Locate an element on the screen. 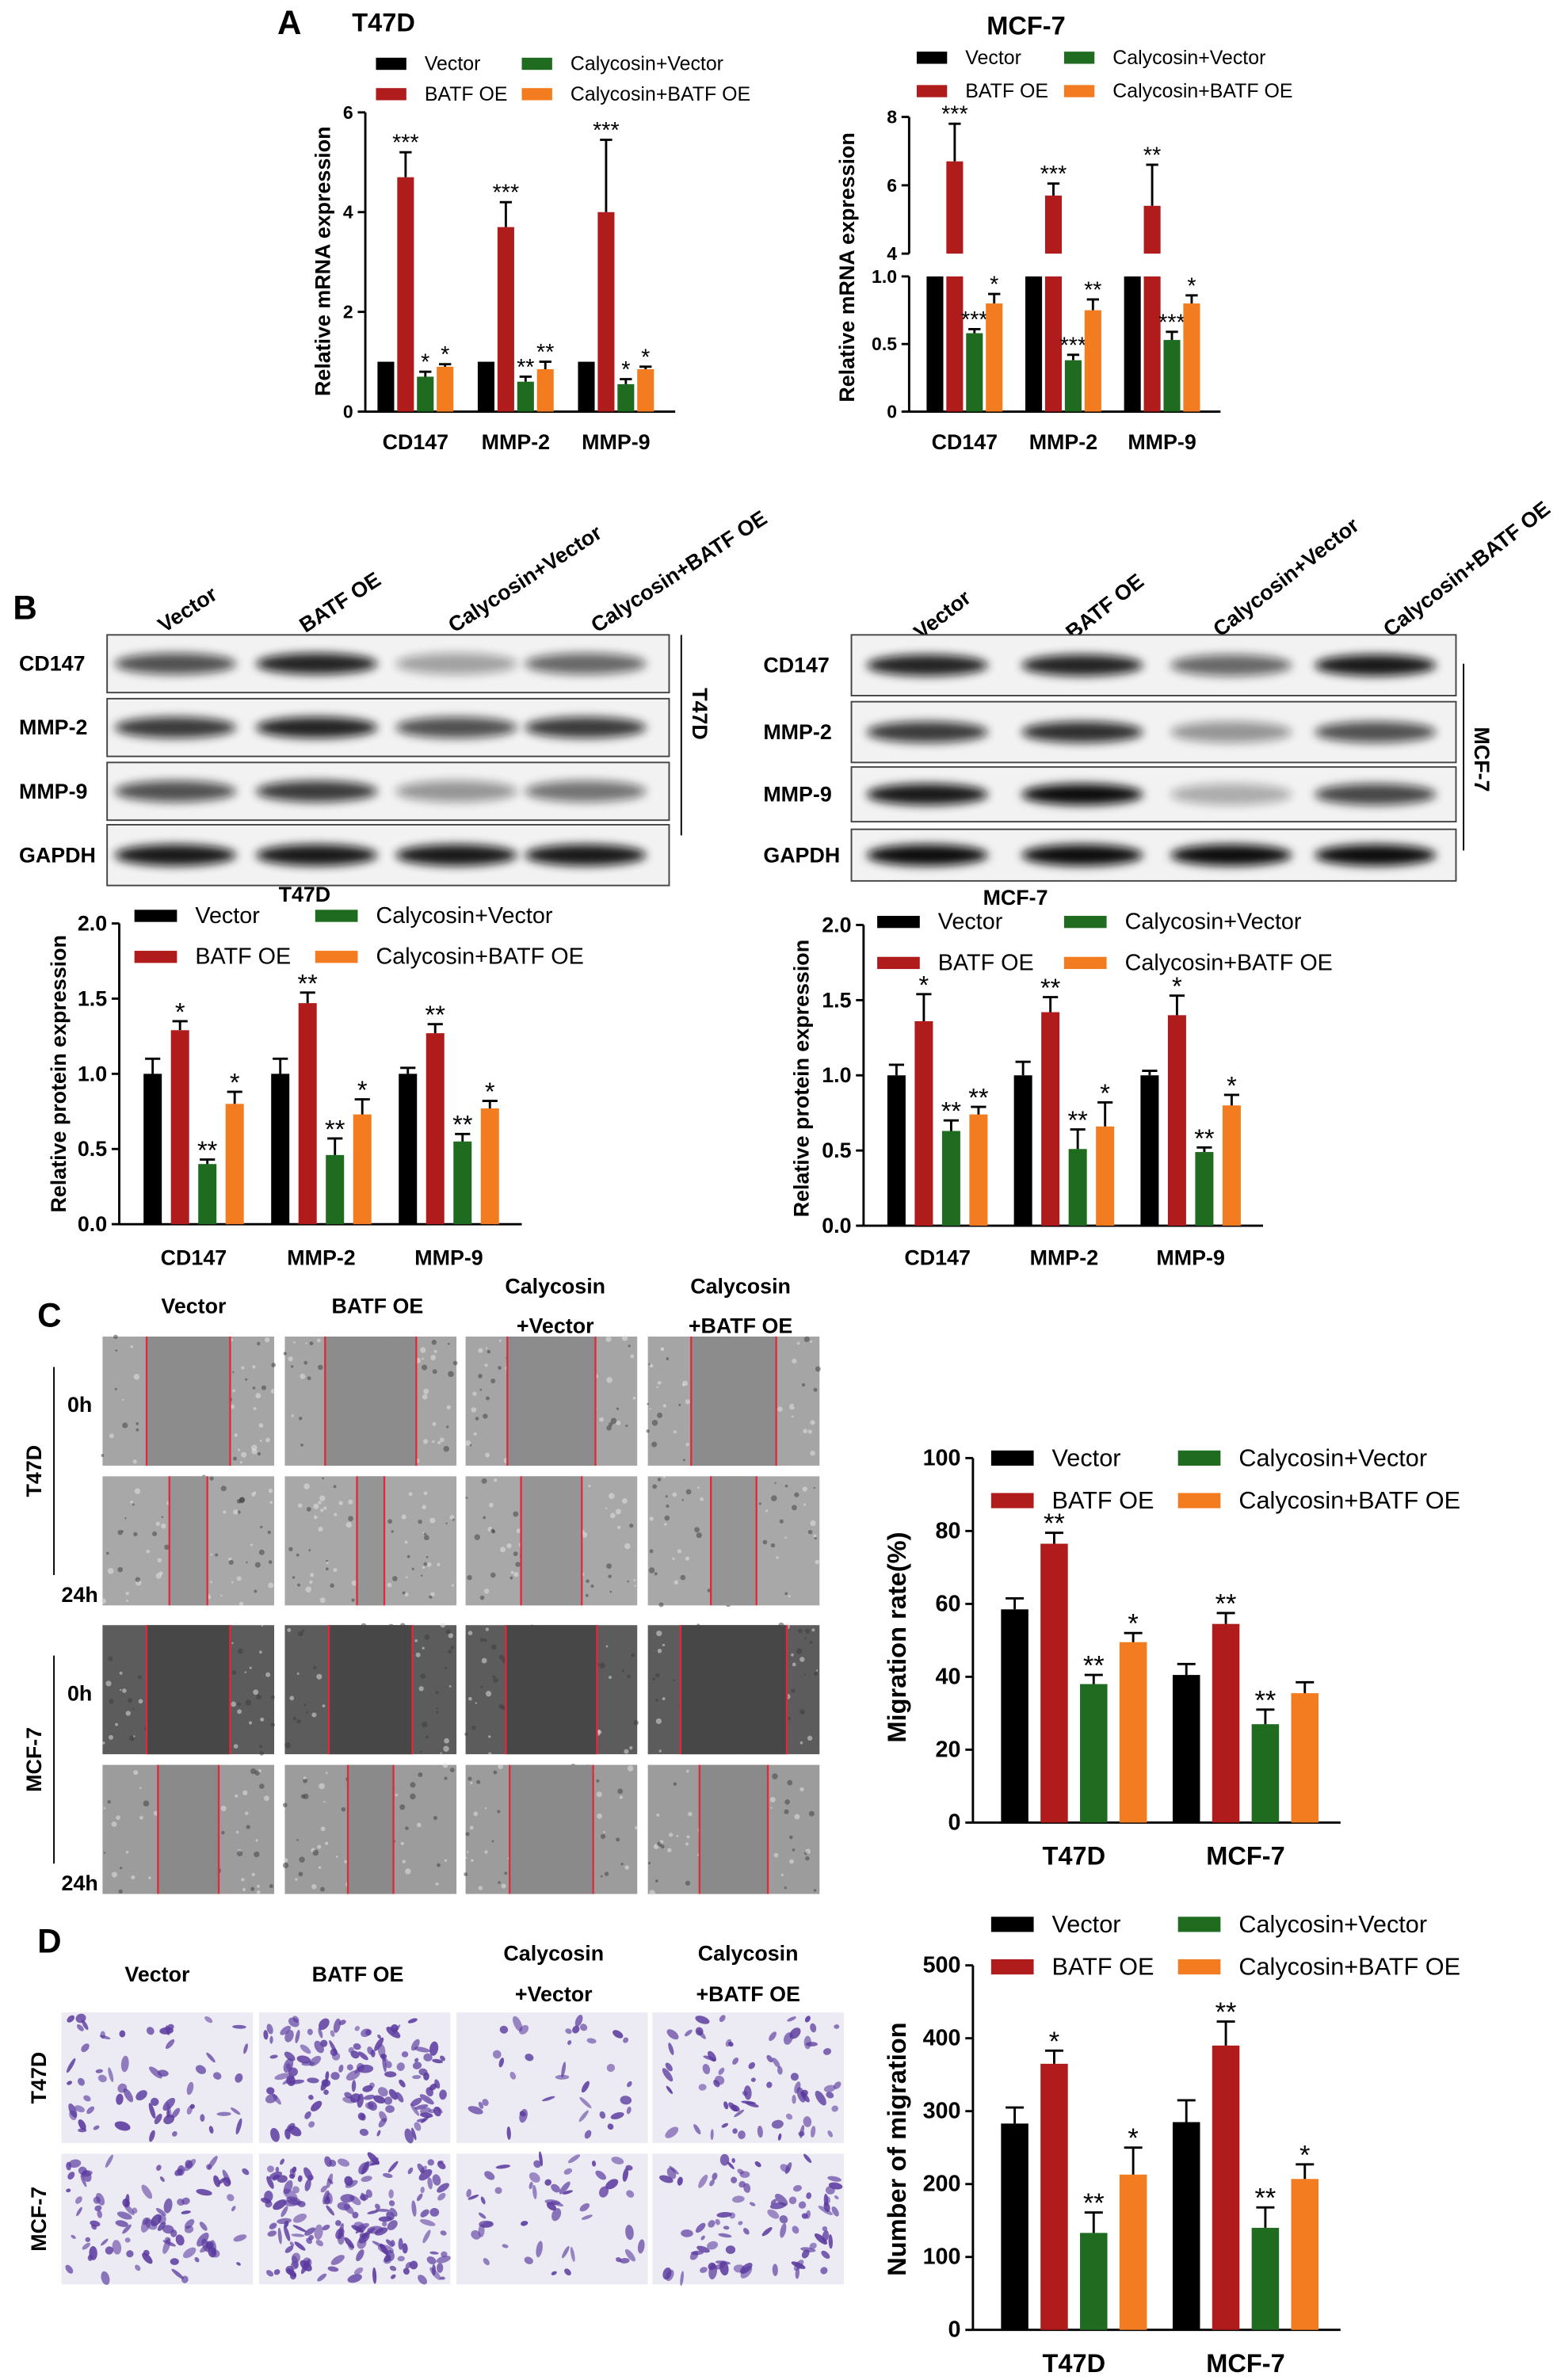  panel-label: A is located at coordinates (289, 22).